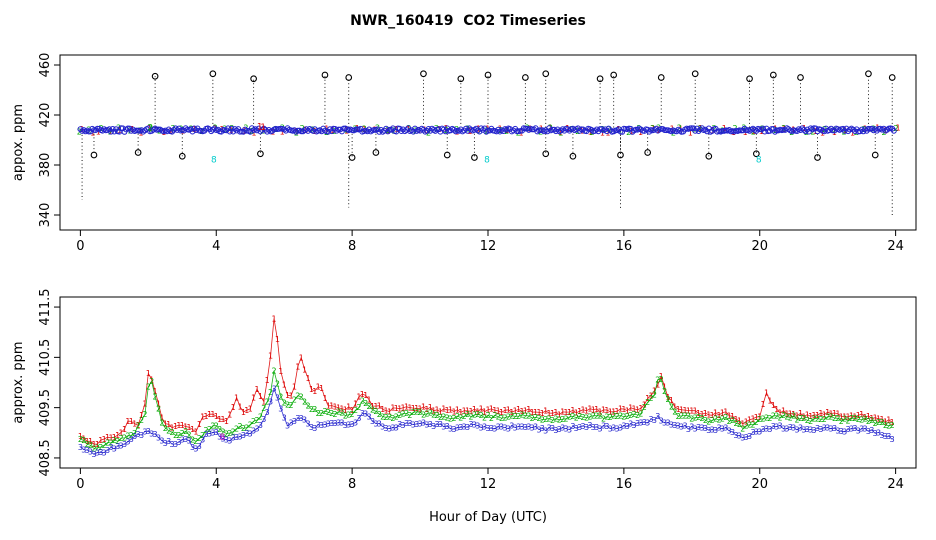 This screenshot has width=936, height=540. Describe the element at coordinates (49, 140) in the screenshot. I see `y-axis: 340 380 420 460` at that location.